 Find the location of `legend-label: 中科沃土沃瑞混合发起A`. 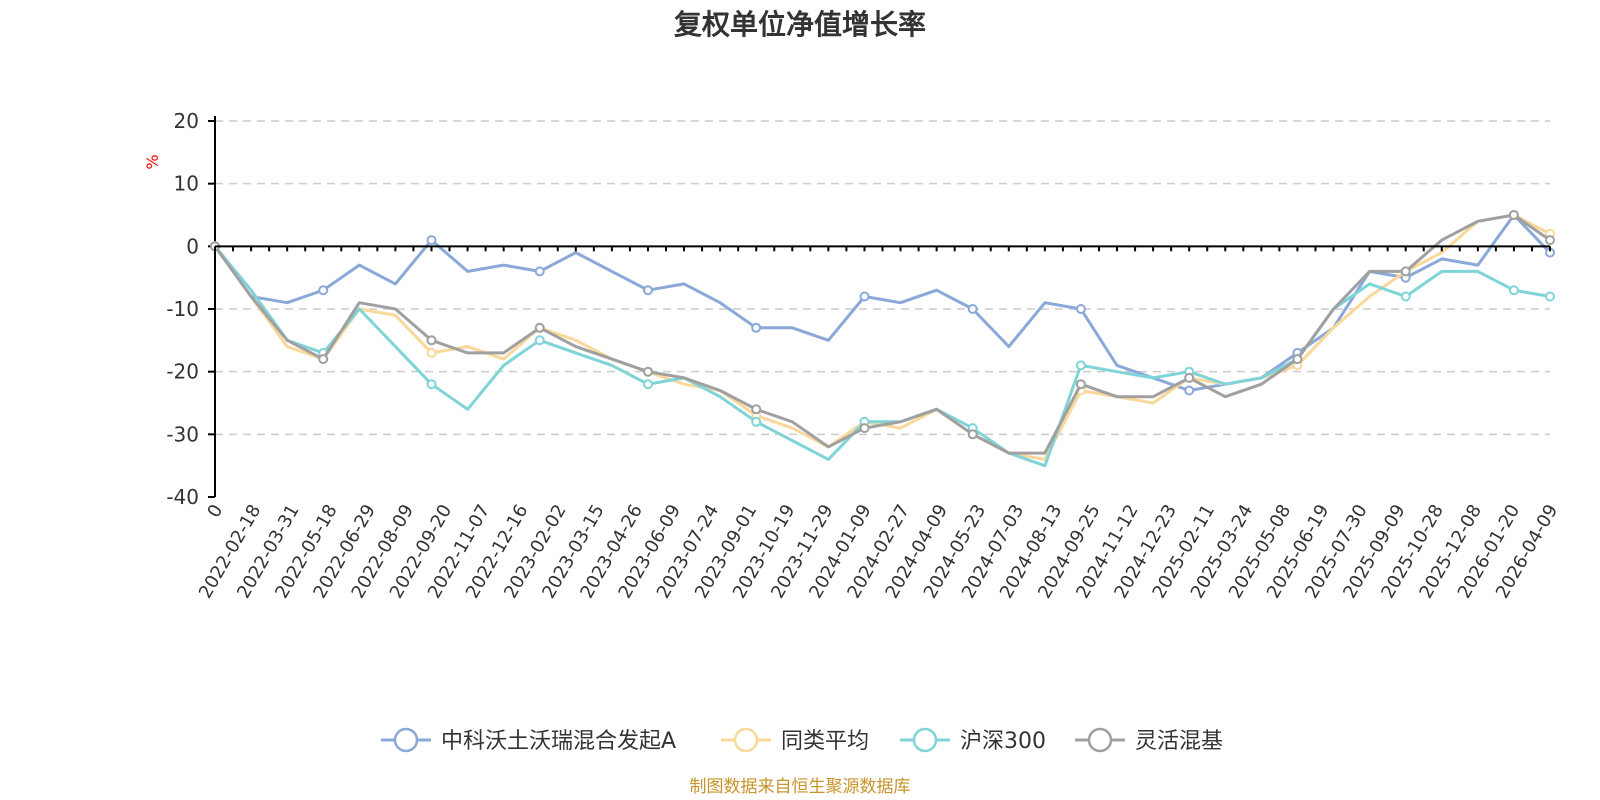

legend-label: 中科沃土沃瑞混合发起A is located at coordinates (558, 741).